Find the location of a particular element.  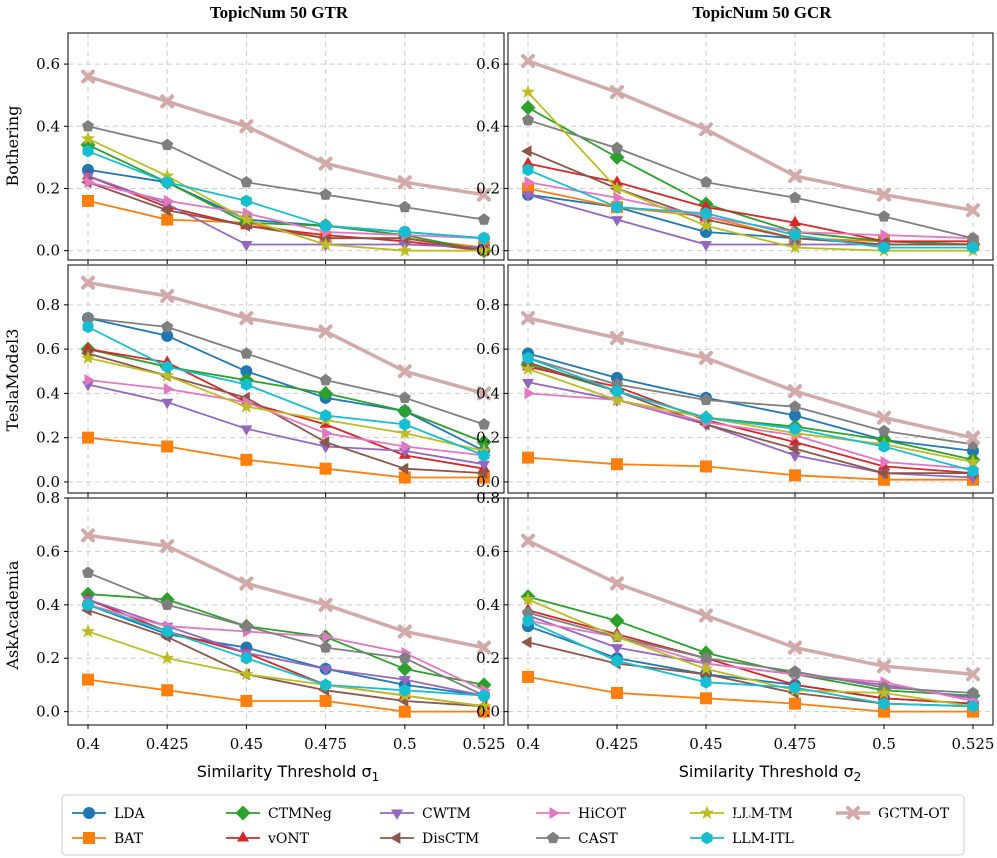

y-tick-label: 0.2 is located at coordinates (48, 658).